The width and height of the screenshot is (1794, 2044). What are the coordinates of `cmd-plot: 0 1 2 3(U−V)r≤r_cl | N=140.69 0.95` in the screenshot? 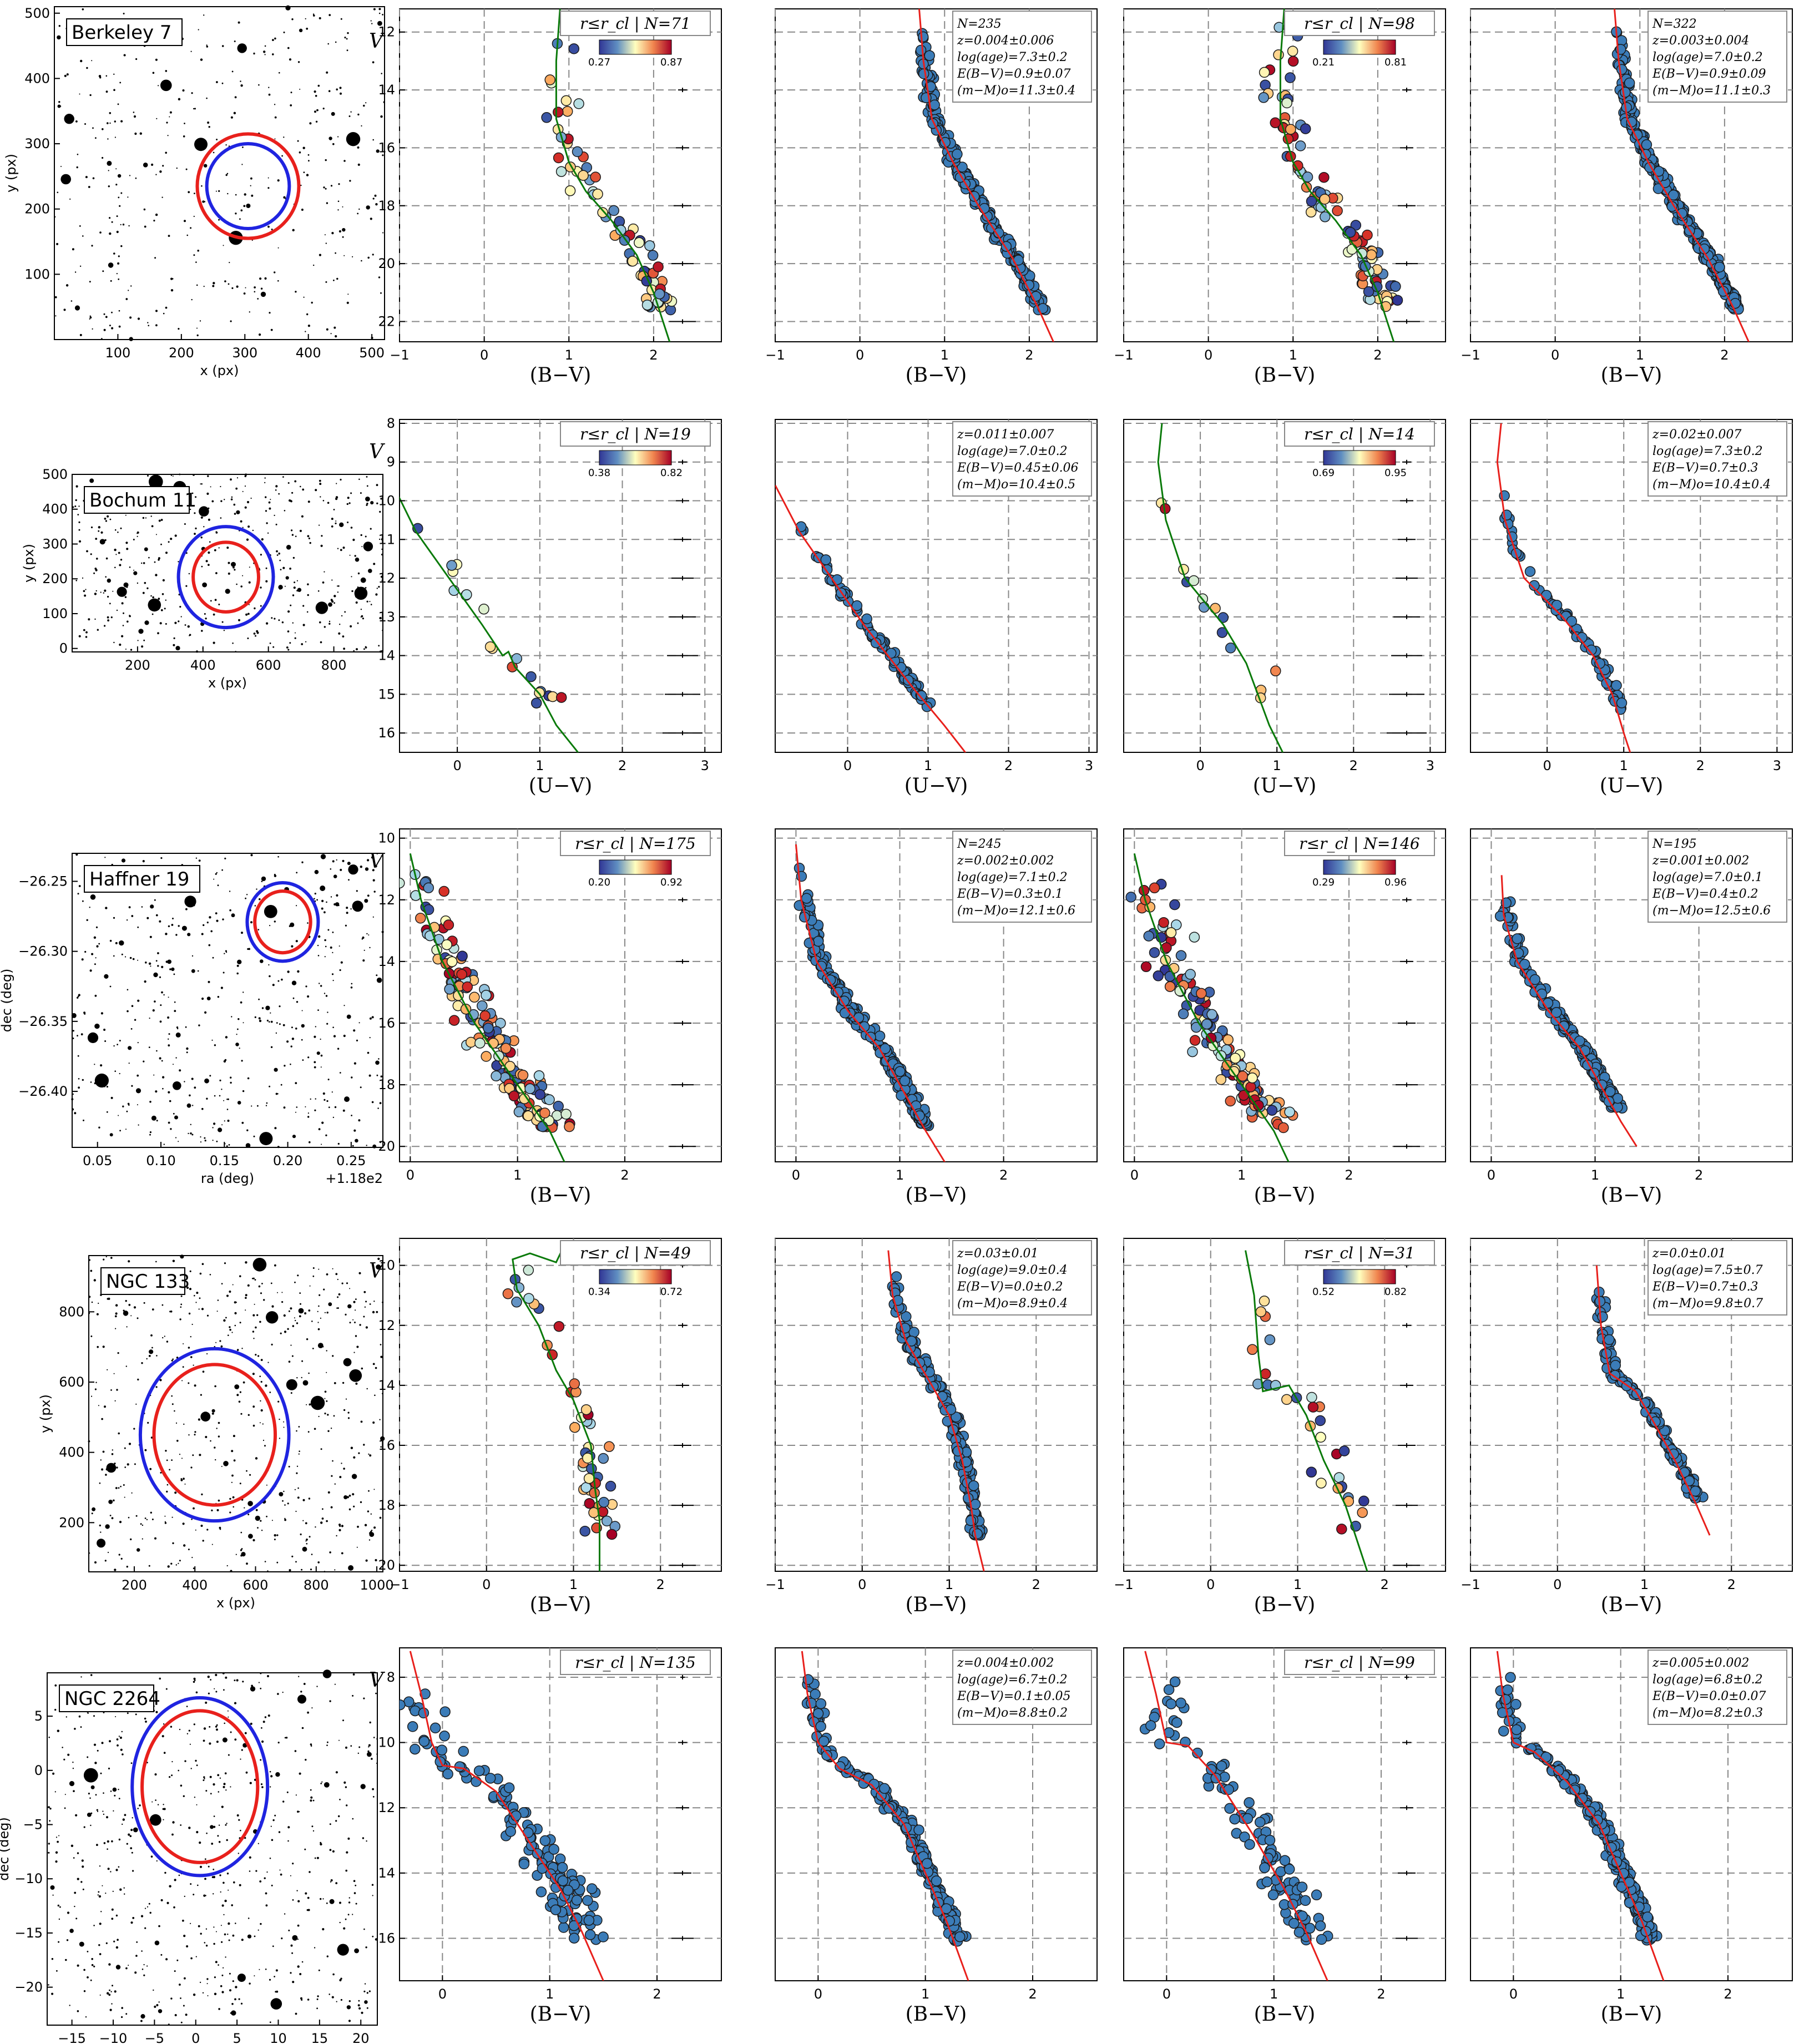 It's located at (1284, 608).